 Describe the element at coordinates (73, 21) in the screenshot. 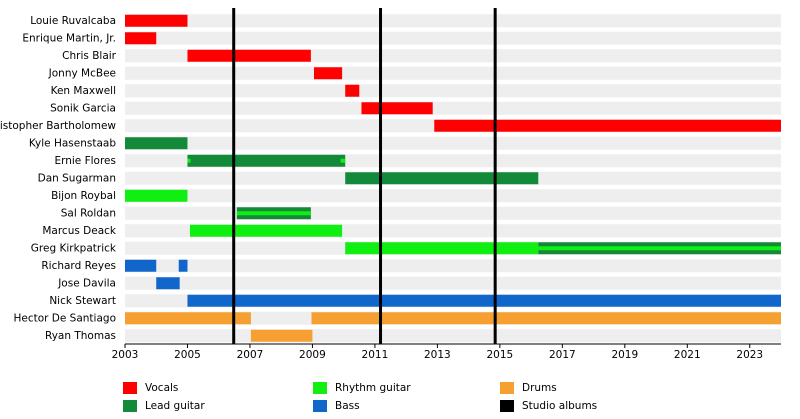

I see `member-label: Louie Ruvalcaba` at that location.